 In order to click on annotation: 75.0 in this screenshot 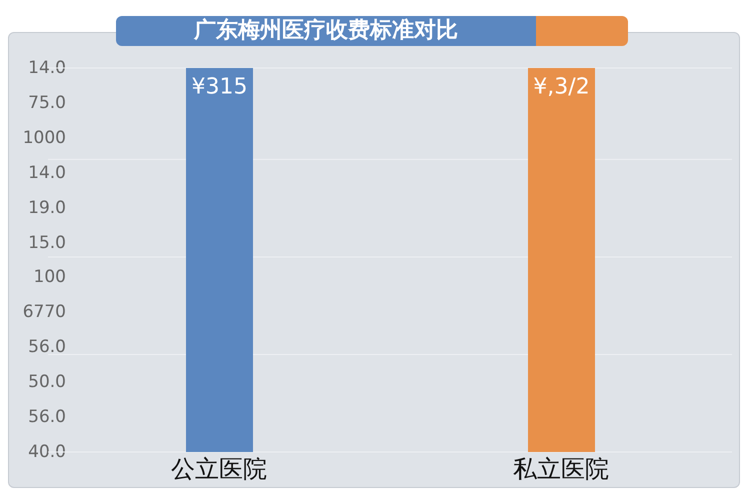, I will do `click(46, 102)`.